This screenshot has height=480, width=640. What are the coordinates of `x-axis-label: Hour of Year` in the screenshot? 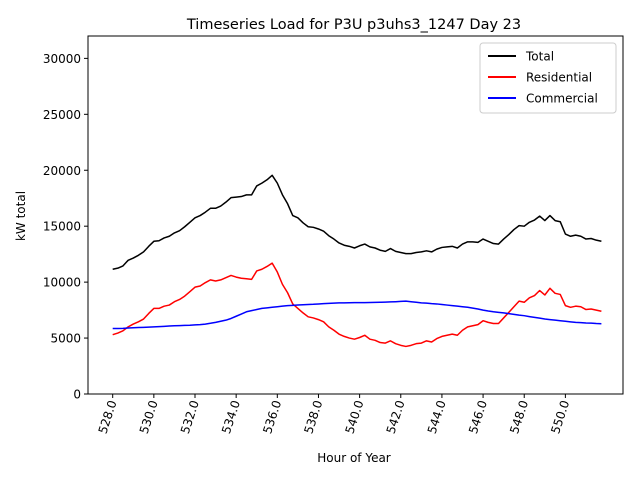 It's located at (354, 458).